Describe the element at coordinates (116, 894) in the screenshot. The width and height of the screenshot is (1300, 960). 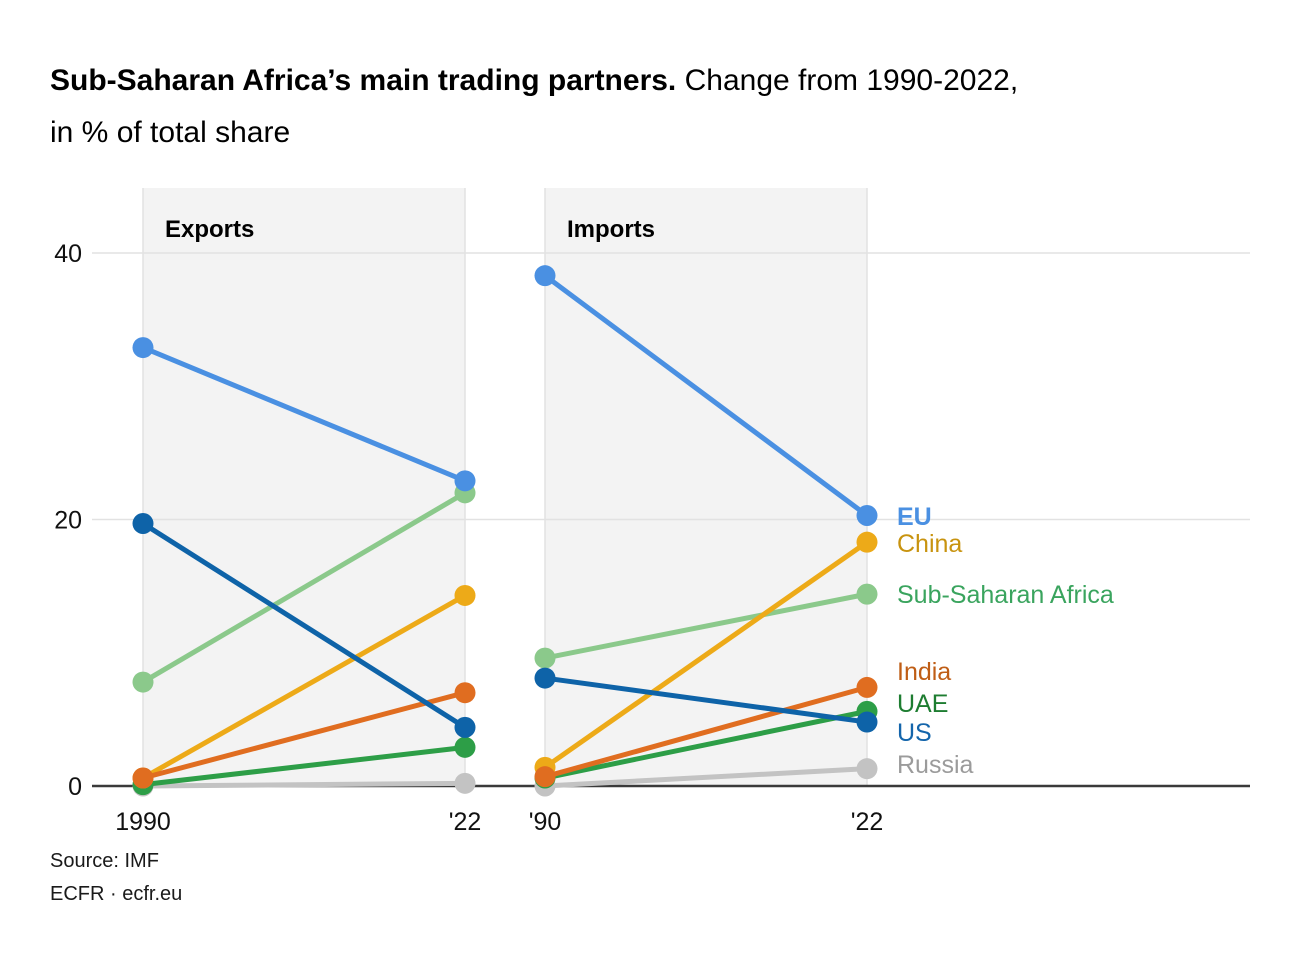
I see `credit-note: ECFR · ecfr.eu` at that location.